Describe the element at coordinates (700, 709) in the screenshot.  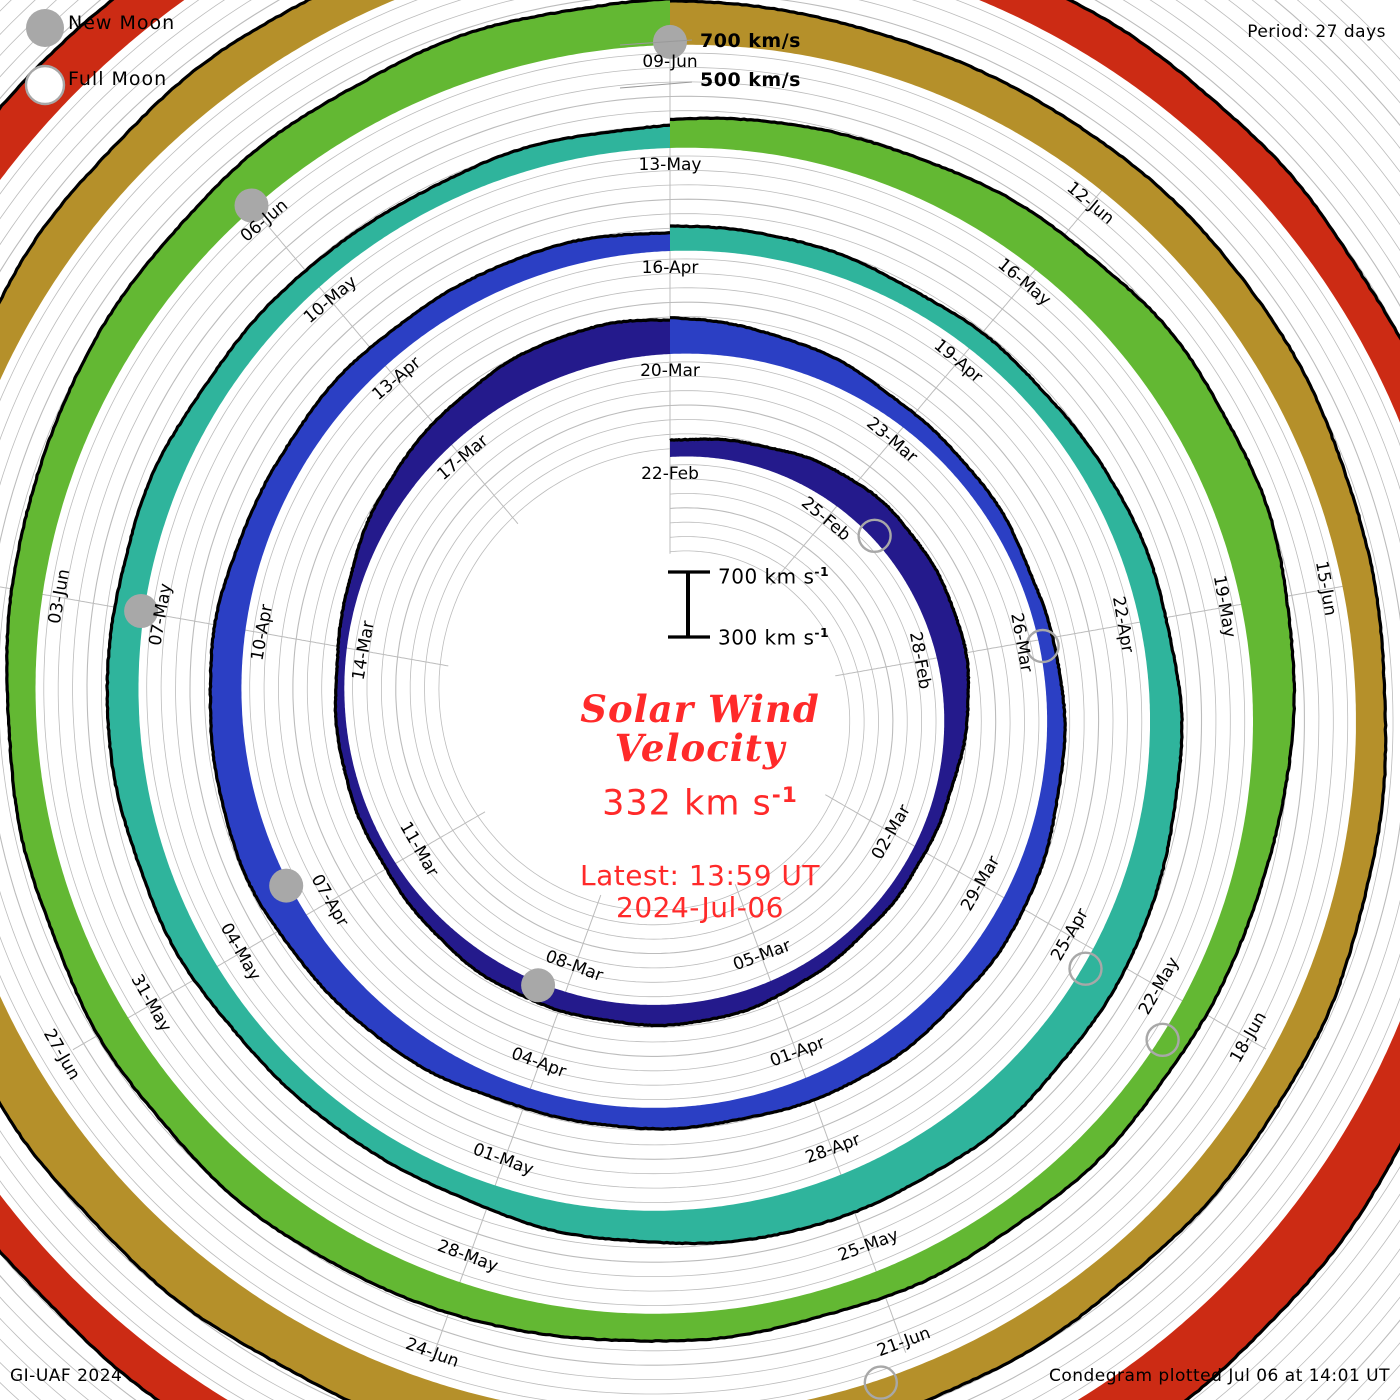
I see `center-title-line1: Solar Wind` at that location.